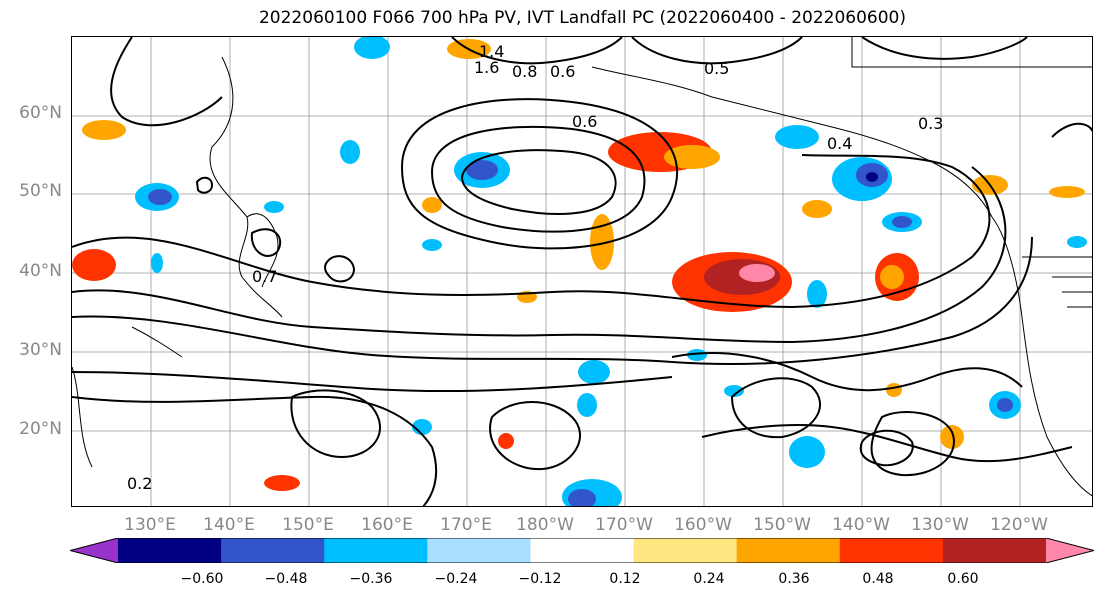 The width and height of the screenshot is (1105, 601). I want to click on contour-label-0-7: 0.7, so click(264, 276).